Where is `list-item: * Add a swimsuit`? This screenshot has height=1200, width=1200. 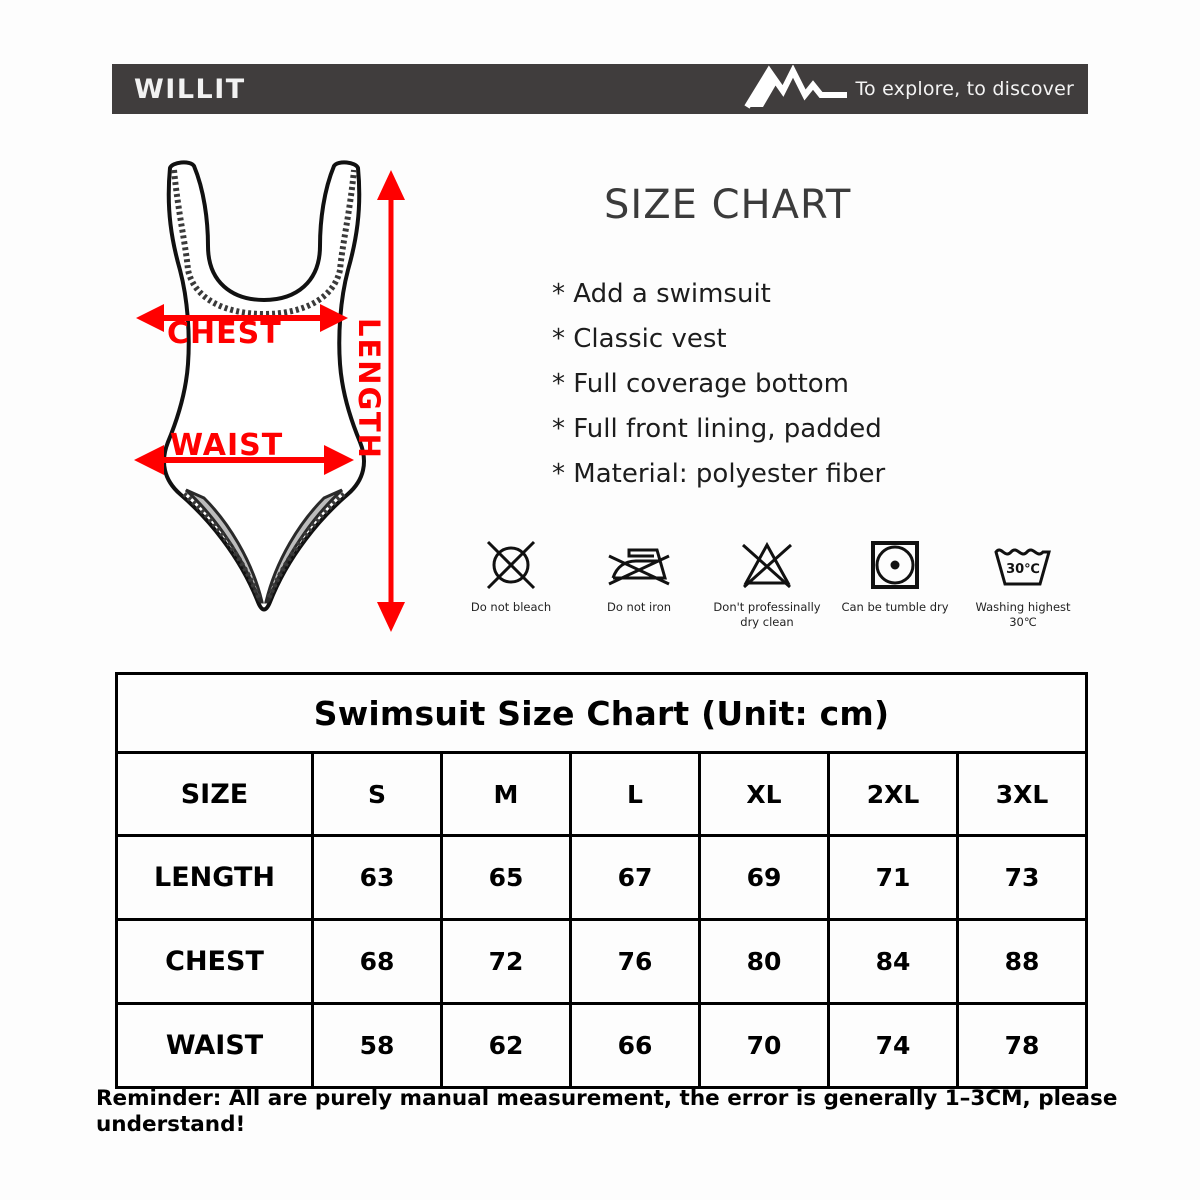 list-item: * Add a swimsuit is located at coordinates (661, 294).